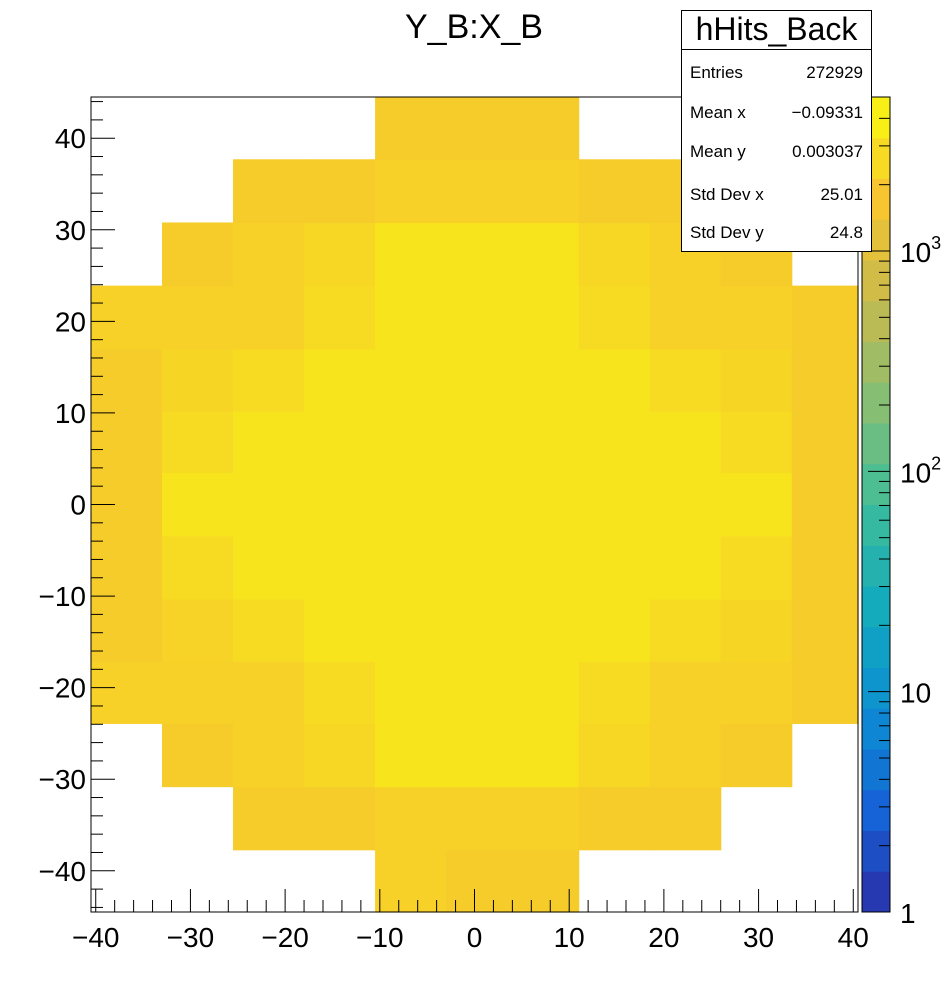  What do you see at coordinates (920, 470) in the screenshot?
I see `z-tick-label: 10²` at bounding box center [920, 470].